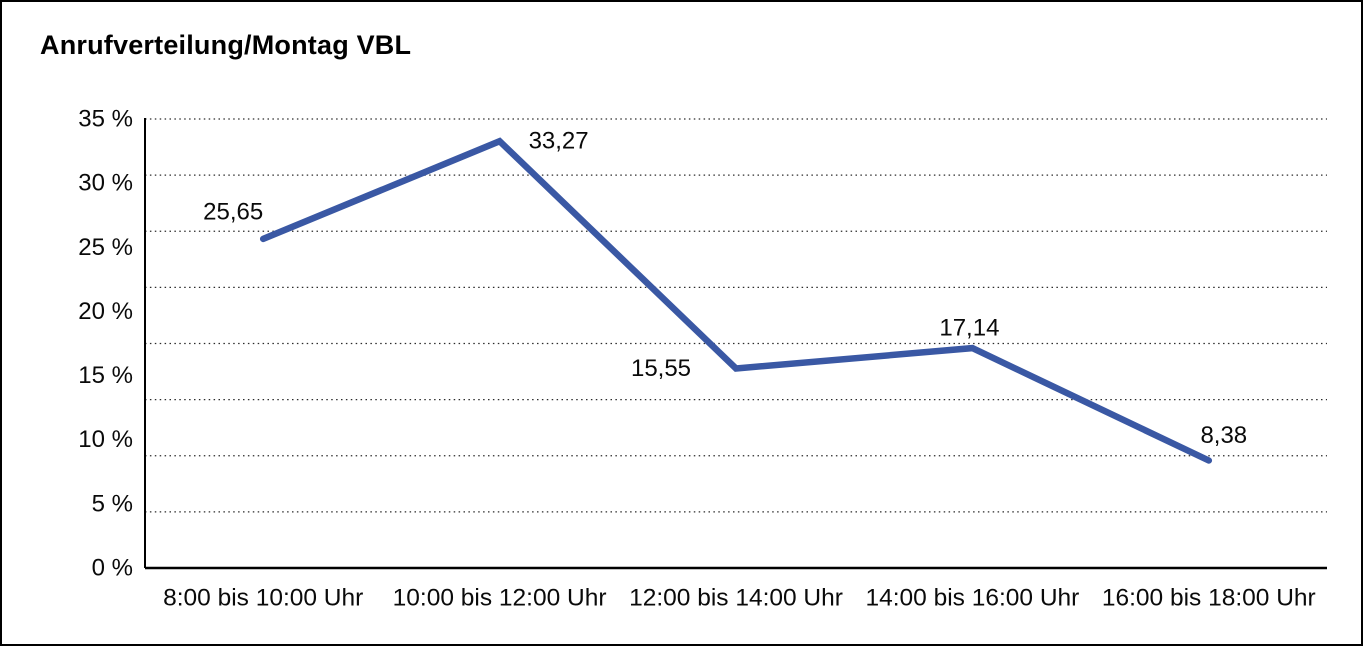 This screenshot has height=646, width=1363. Describe the element at coordinates (500, 598) in the screenshot. I see `x-axis-category-label: 10:00 bis 12:00 Uhr` at that location.